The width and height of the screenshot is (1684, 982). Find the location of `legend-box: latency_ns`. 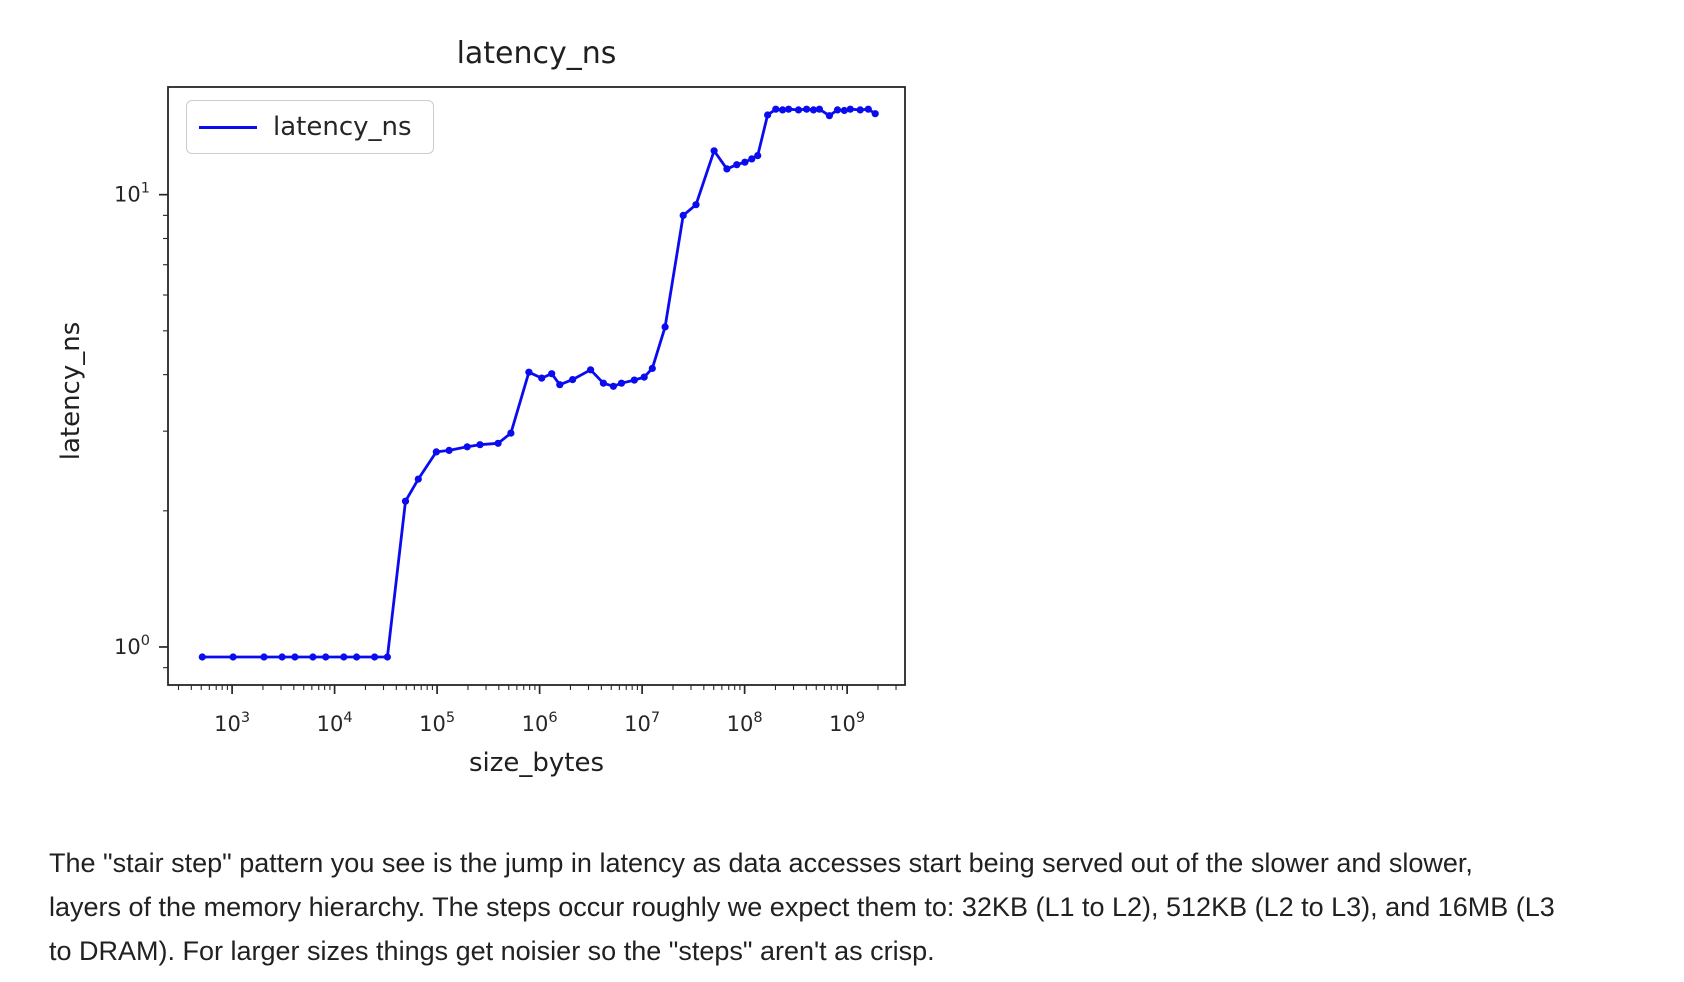

legend-box: latency_ns is located at coordinates (310, 127).